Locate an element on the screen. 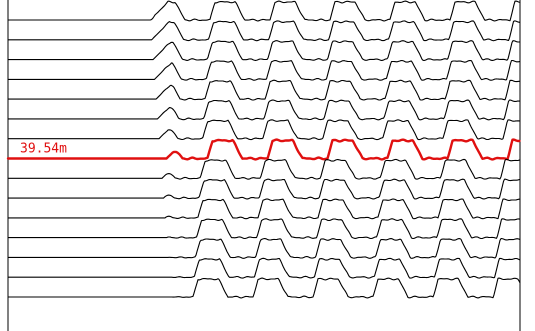 This screenshot has height=331, width=535. highlighted-trace is located at coordinates (263, 149).